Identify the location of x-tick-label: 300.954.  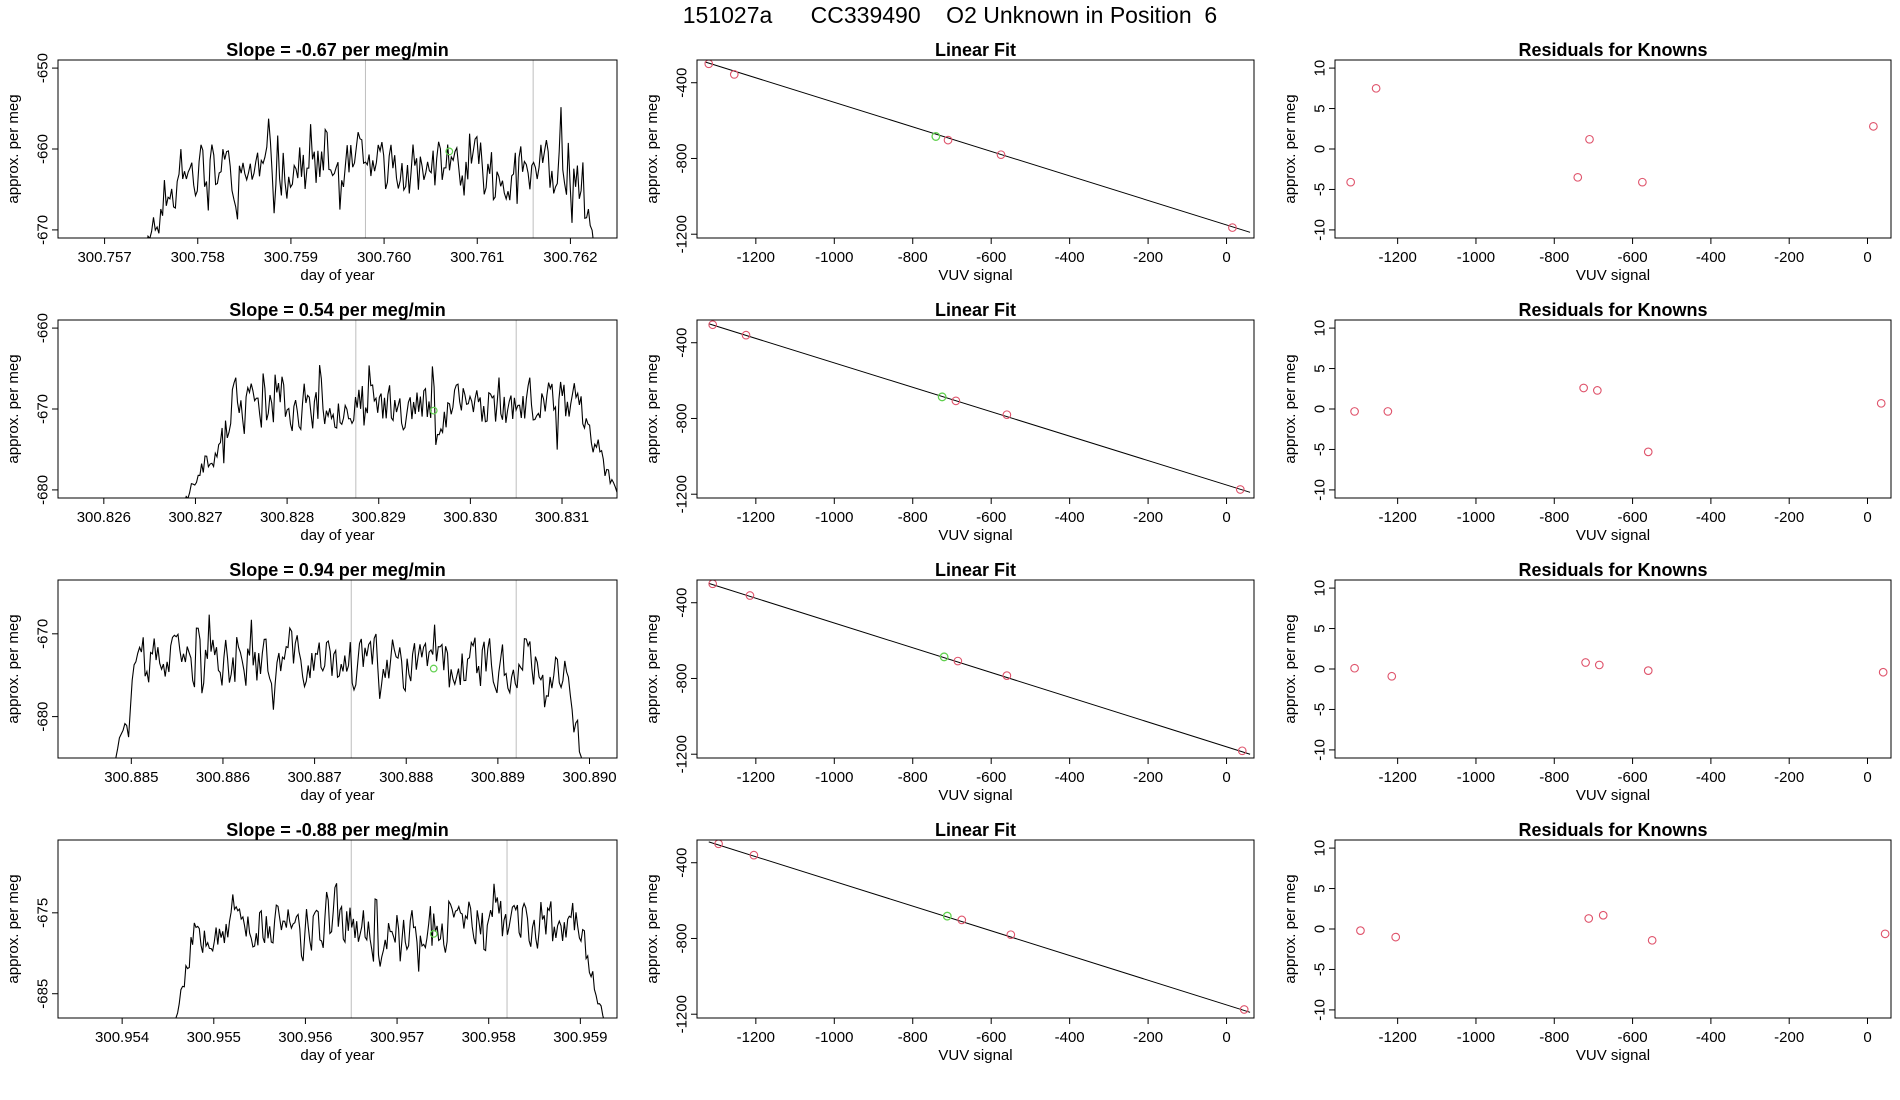
(122, 1037).